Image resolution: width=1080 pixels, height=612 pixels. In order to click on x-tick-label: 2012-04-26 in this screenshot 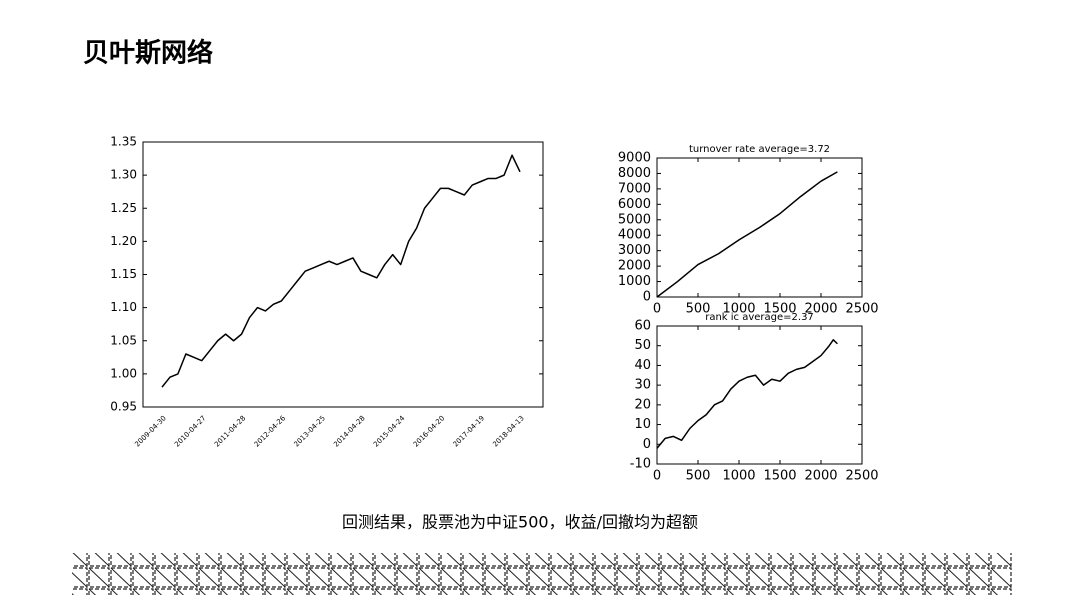, I will do `click(270, 431)`.